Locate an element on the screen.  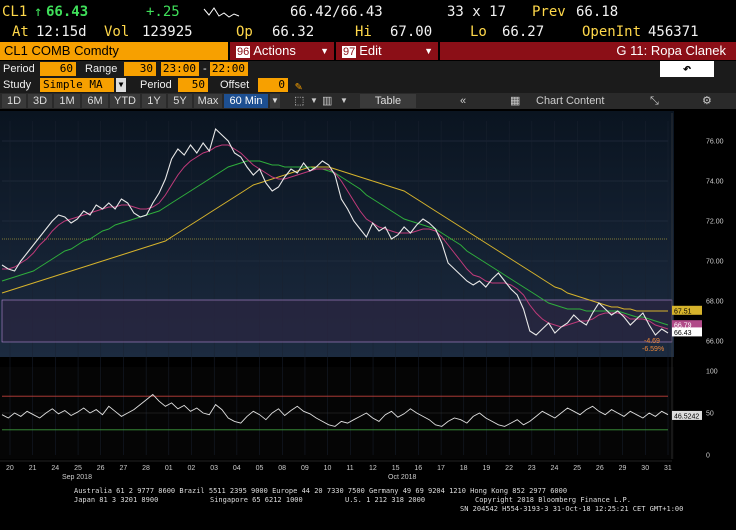
ma-value-tag: 67.51 is located at coordinates (683, 311).